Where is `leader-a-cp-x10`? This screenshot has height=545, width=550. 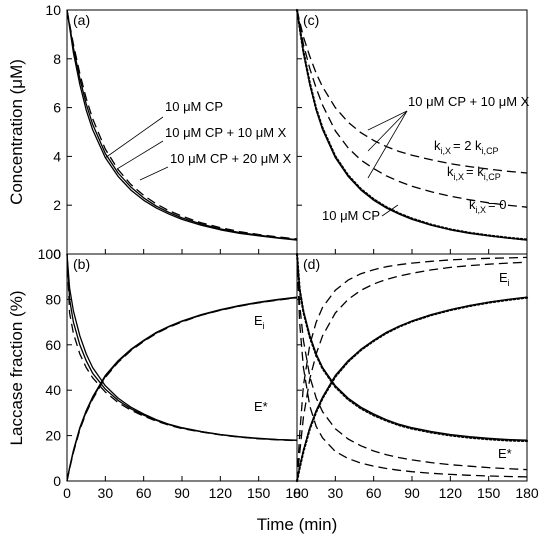 leader-a-cp-x10 is located at coordinates (140, 155).